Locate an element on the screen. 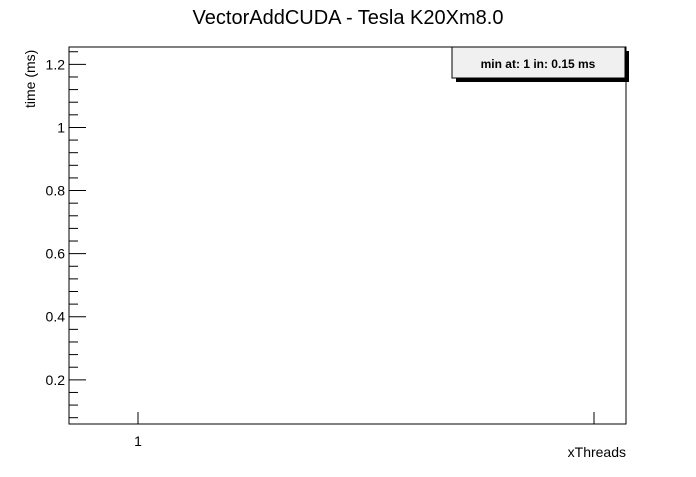 The width and height of the screenshot is (696, 477). x-axis-label: xThreads is located at coordinates (597, 452).